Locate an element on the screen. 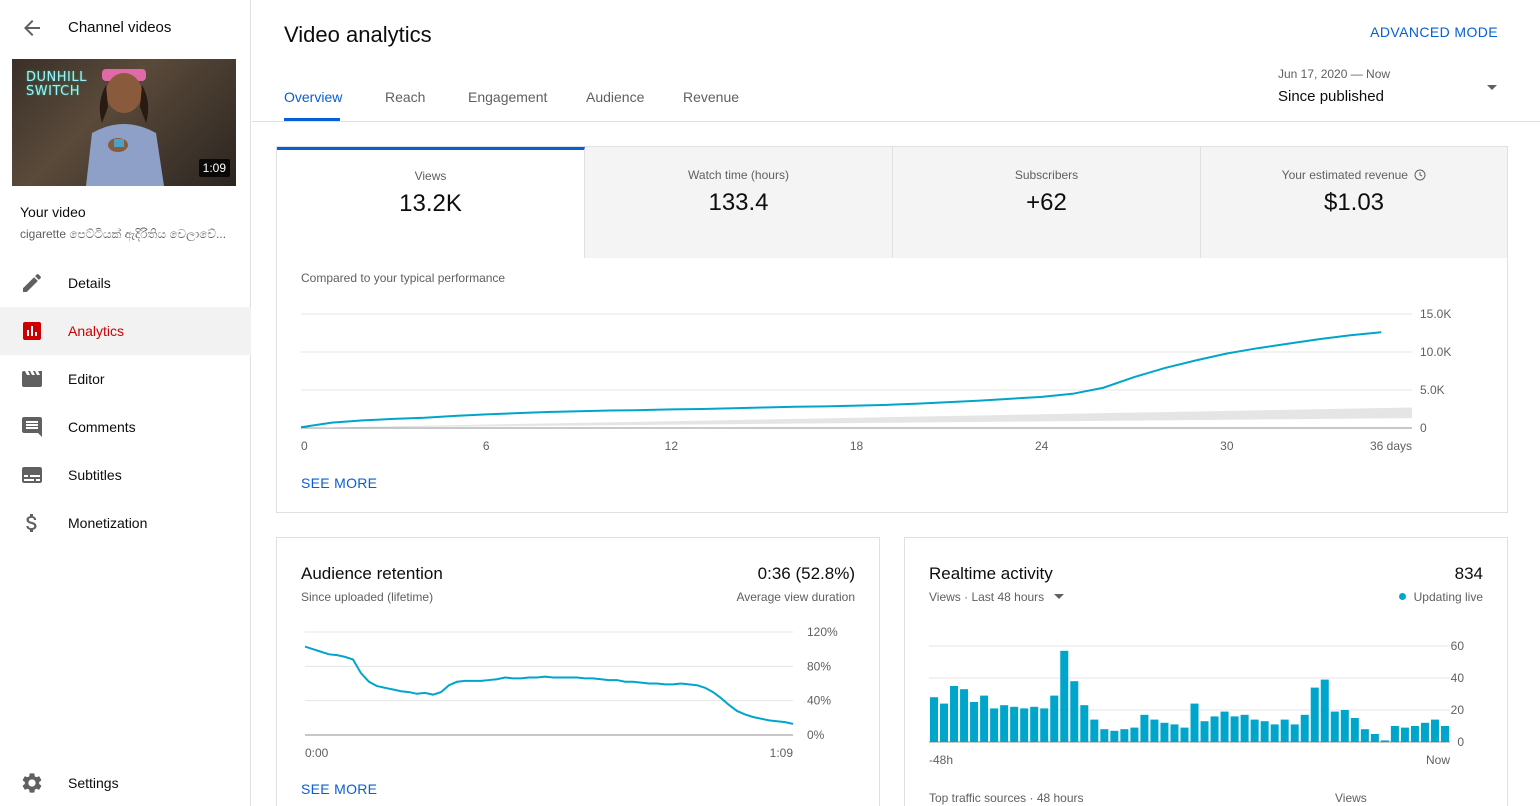  realtime-status: Updating live is located at coordinates (1440, 597).